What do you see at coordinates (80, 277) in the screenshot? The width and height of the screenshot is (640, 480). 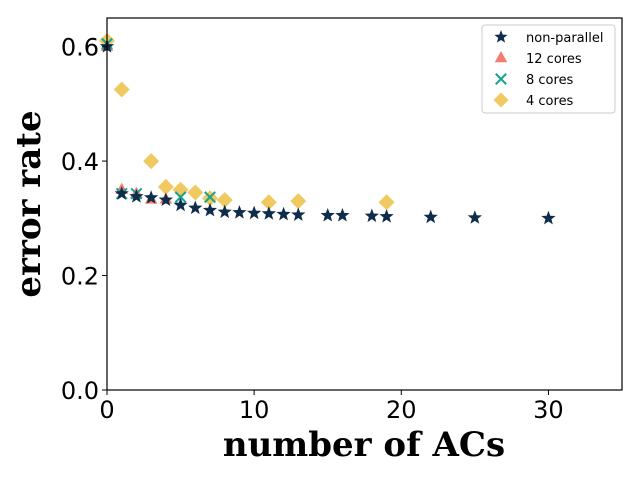 I see `y-tick-label: 0.2` at bounding box center [80, 277].